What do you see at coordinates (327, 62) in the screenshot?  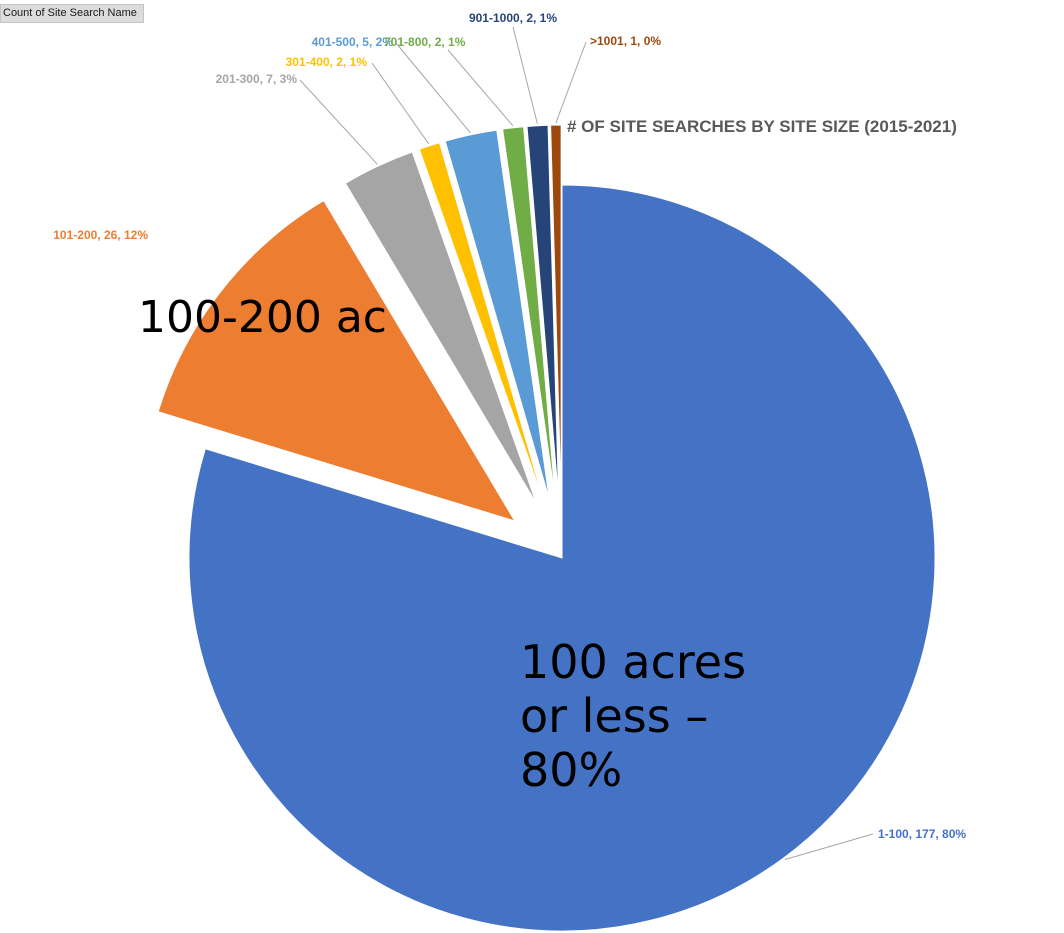 I see `data-label: 301-400, 2, 1%` at bounding box center [327, 62].